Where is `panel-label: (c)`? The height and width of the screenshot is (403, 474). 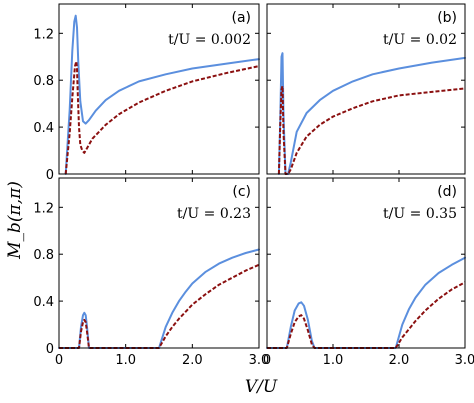
panel-label: (c) is located at coordinates (241, 192).